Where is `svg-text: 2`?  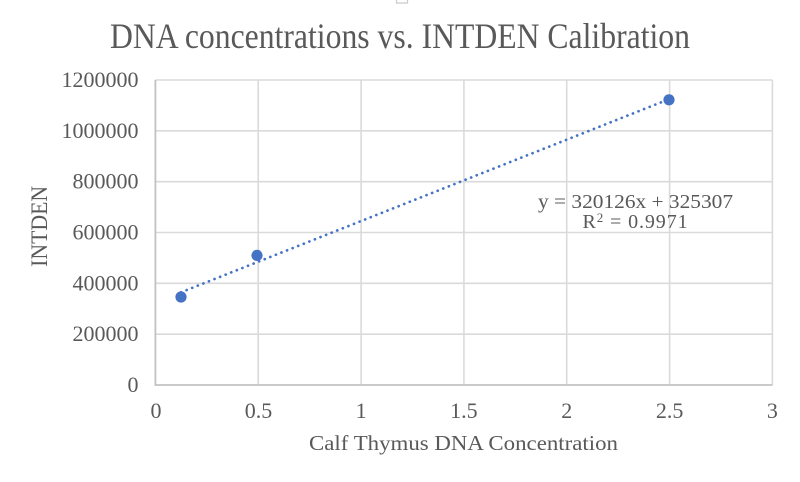 svg-text: 2 is located at coordinates (566, 410).